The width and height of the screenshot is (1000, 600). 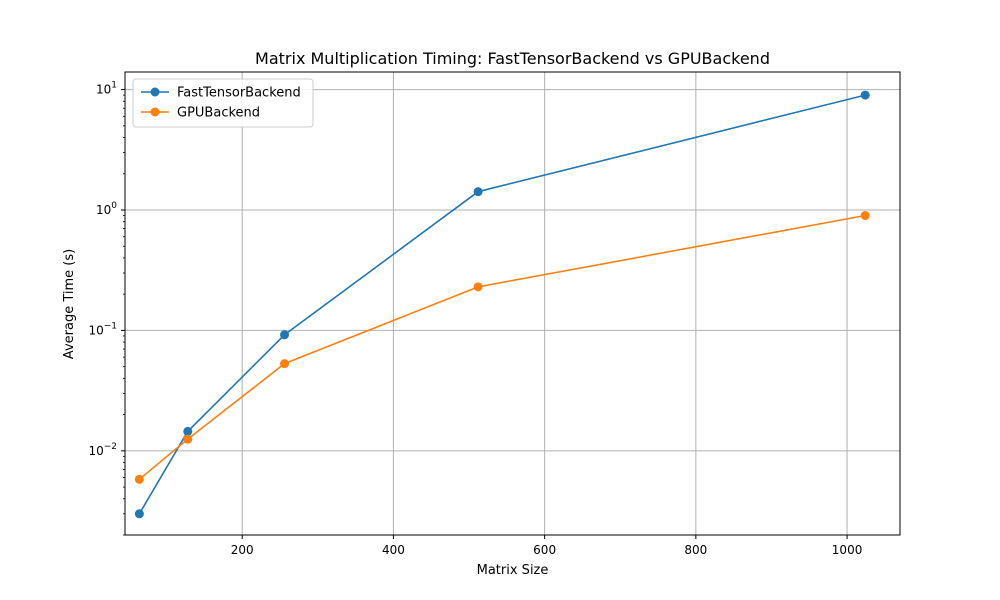 I want to click on y-tick-label: 10⁻², so click(x=102, y=450).